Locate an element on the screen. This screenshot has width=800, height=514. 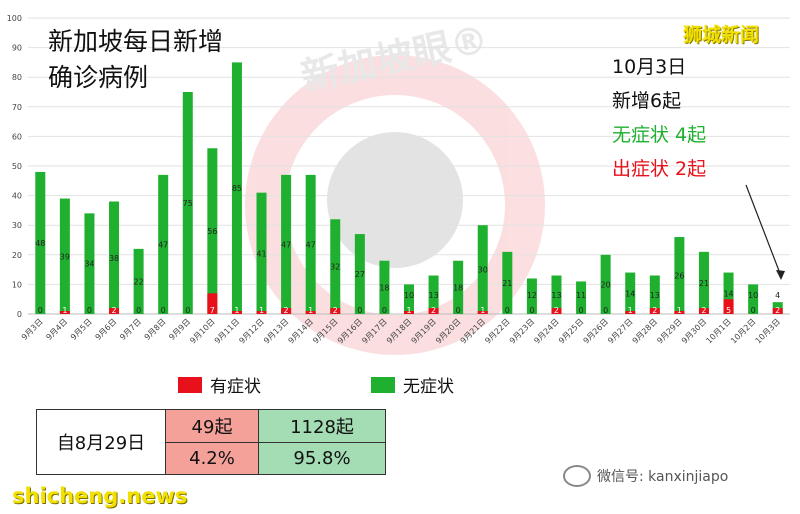
data-label-asymptomatic: 4 is located at coordinates (777, 295).